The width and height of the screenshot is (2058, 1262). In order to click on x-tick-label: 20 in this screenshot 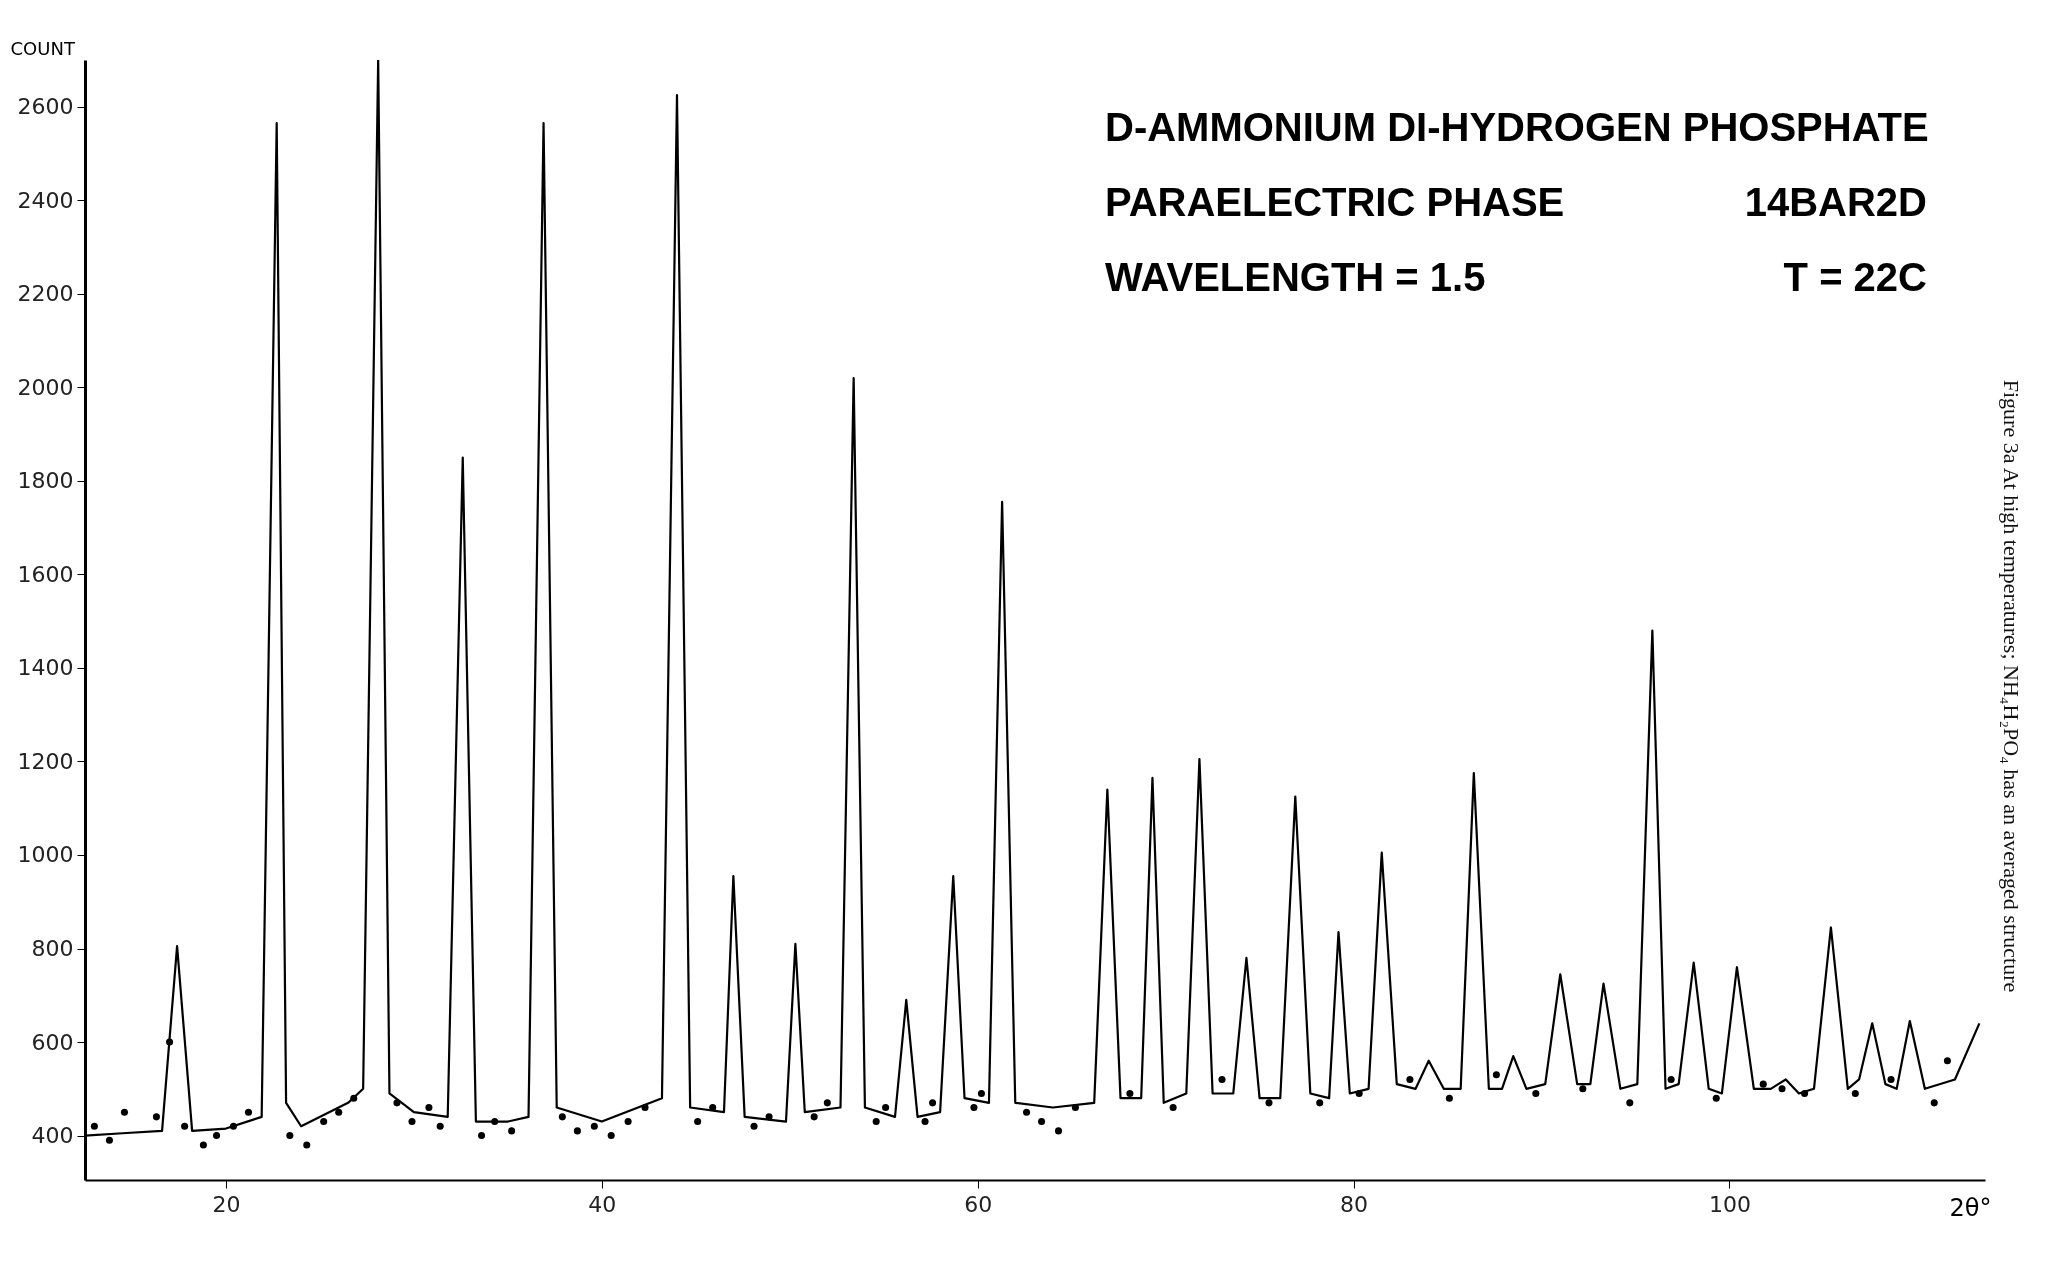, I will do `click(226, 1204)`.